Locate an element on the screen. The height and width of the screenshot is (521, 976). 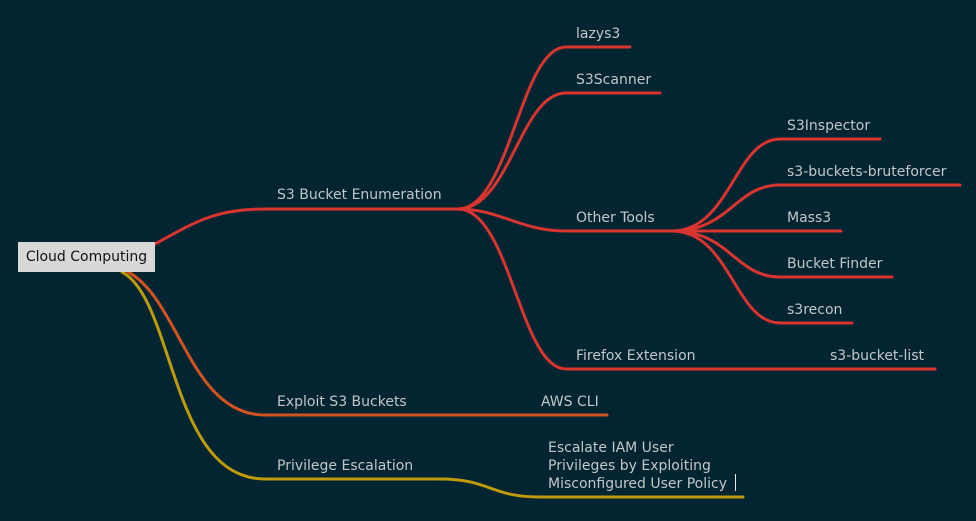
node-escalate-line-1: Escalate IAM User is located at coordinates (611, 448).